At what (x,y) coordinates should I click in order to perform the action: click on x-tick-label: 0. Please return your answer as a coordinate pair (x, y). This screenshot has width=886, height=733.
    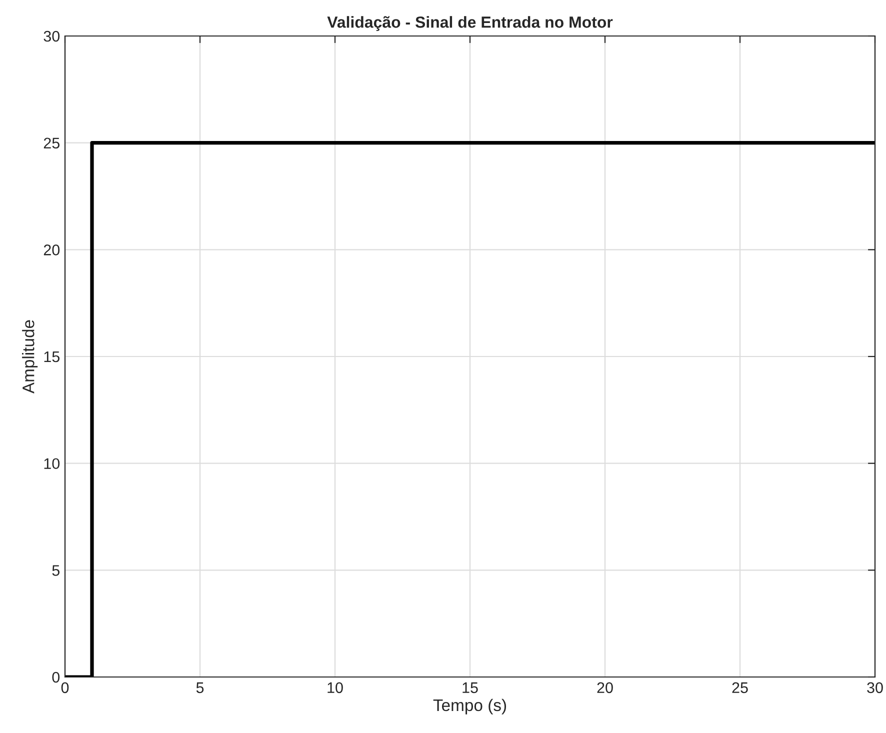
    Looking at the image, I should click on (65, 688).